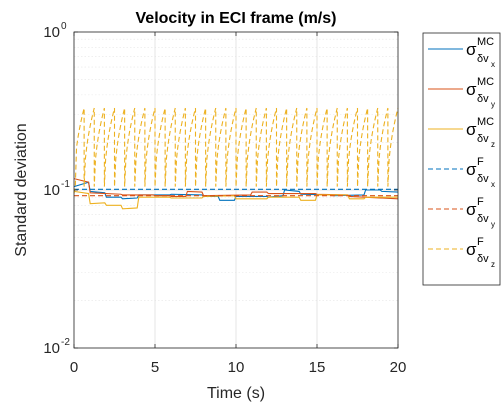 Image resolution: width=504 pixels, height=412 pixels. I want to click on y-tick-label: 10 0, so click(55, 31).